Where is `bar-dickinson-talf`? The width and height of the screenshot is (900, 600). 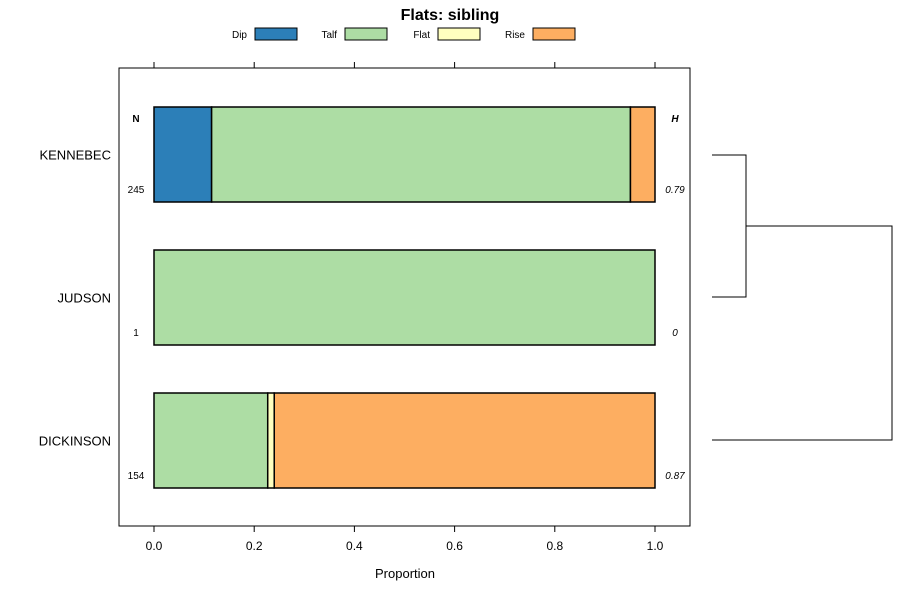
bar-dickinson-talf is located at coordinates (211, 440).